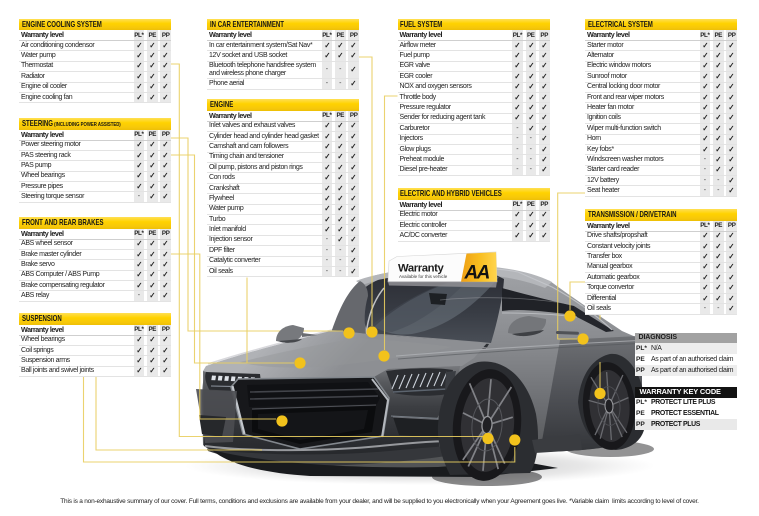  I want to click on svg-text: Available for this vehicle, so click(423, 276).